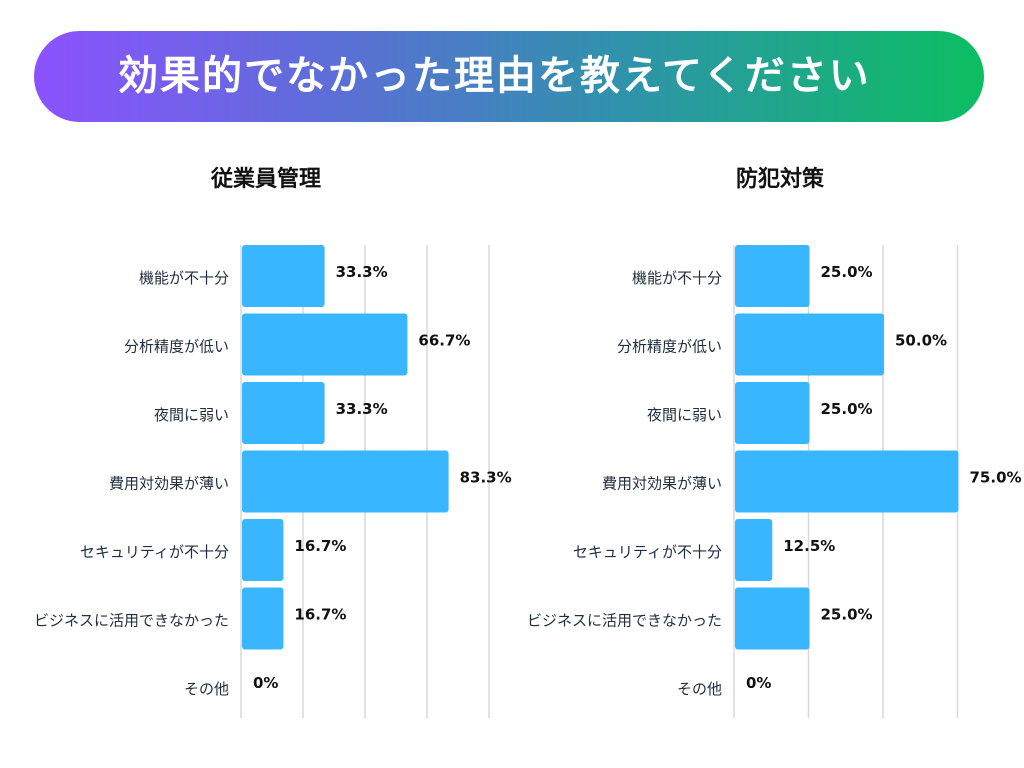  What do you see at coordinates (809, 546) in the screenshot?
I see `value-label: 12.5%` at bounding box center [809, 546].